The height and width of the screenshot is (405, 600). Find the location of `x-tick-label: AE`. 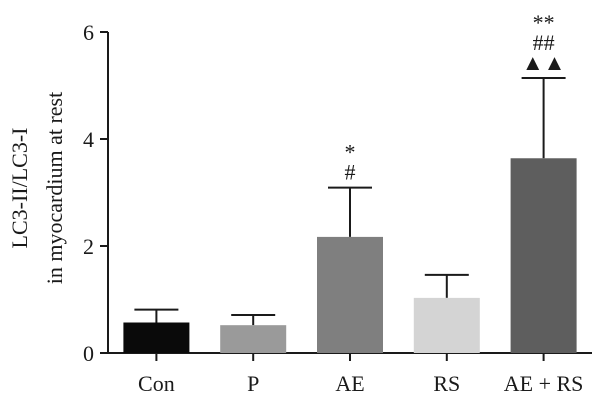

x-tick-label: AE is located at coordinates (349, 383).